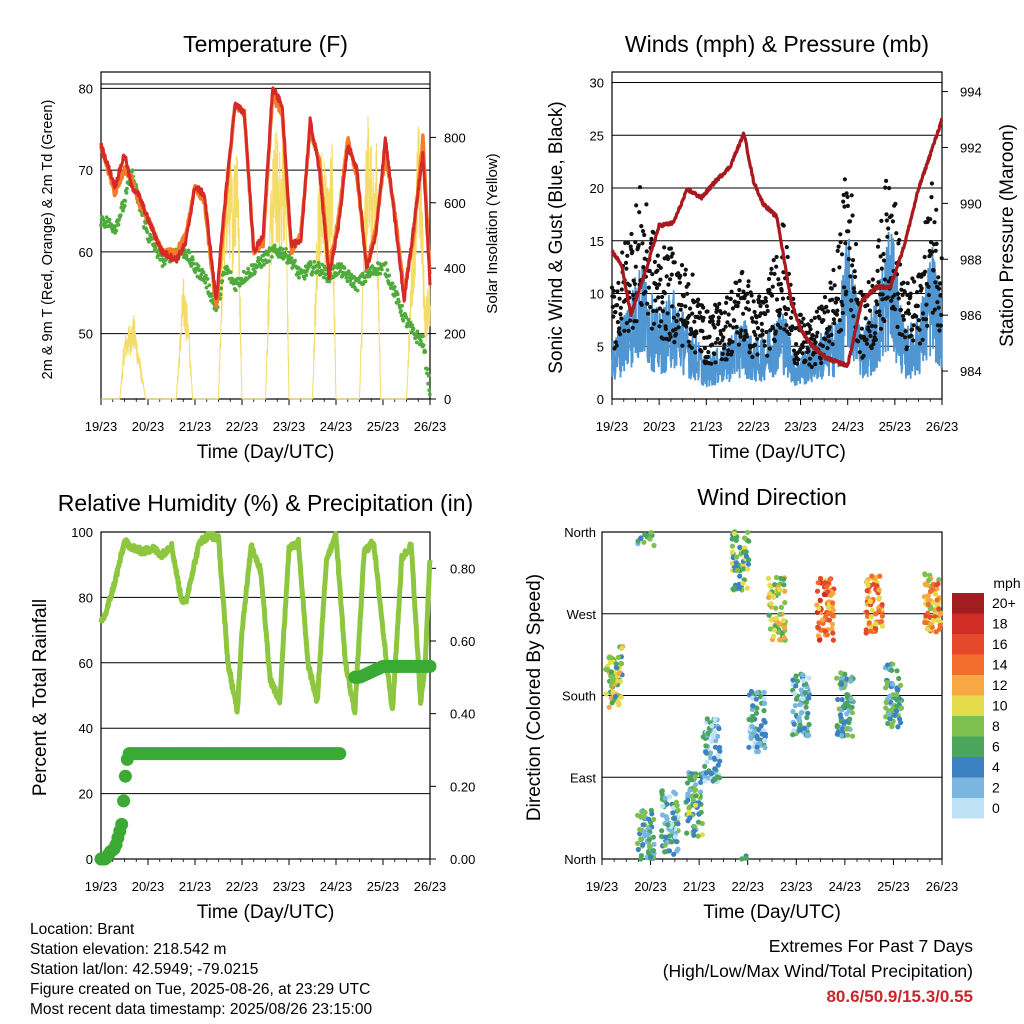 This screenshot has width=1024, height=1024. Describe the element at coordinates (996, 808) in the screenshot. I see `legend-label: 0` at that location.